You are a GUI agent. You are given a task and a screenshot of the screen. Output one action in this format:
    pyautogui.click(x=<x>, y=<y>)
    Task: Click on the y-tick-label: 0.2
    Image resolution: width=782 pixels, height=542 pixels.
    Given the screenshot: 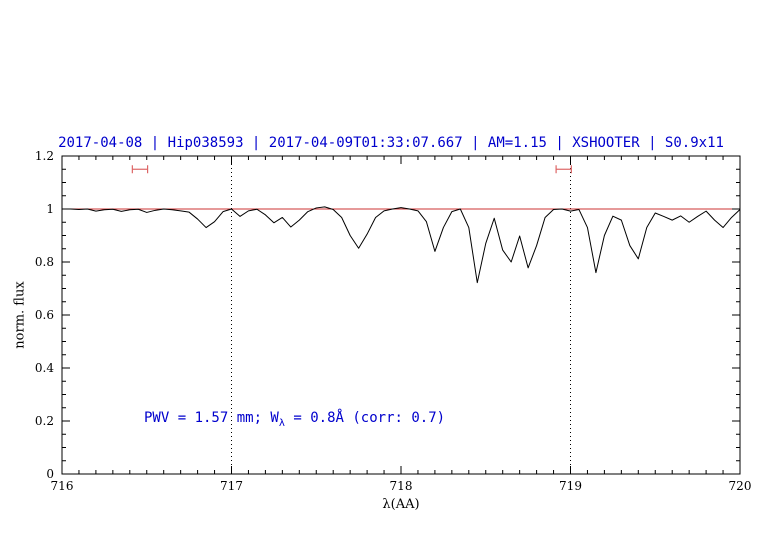 What is the action you would take?
    pyautogui.click(x=44, y=421)
    